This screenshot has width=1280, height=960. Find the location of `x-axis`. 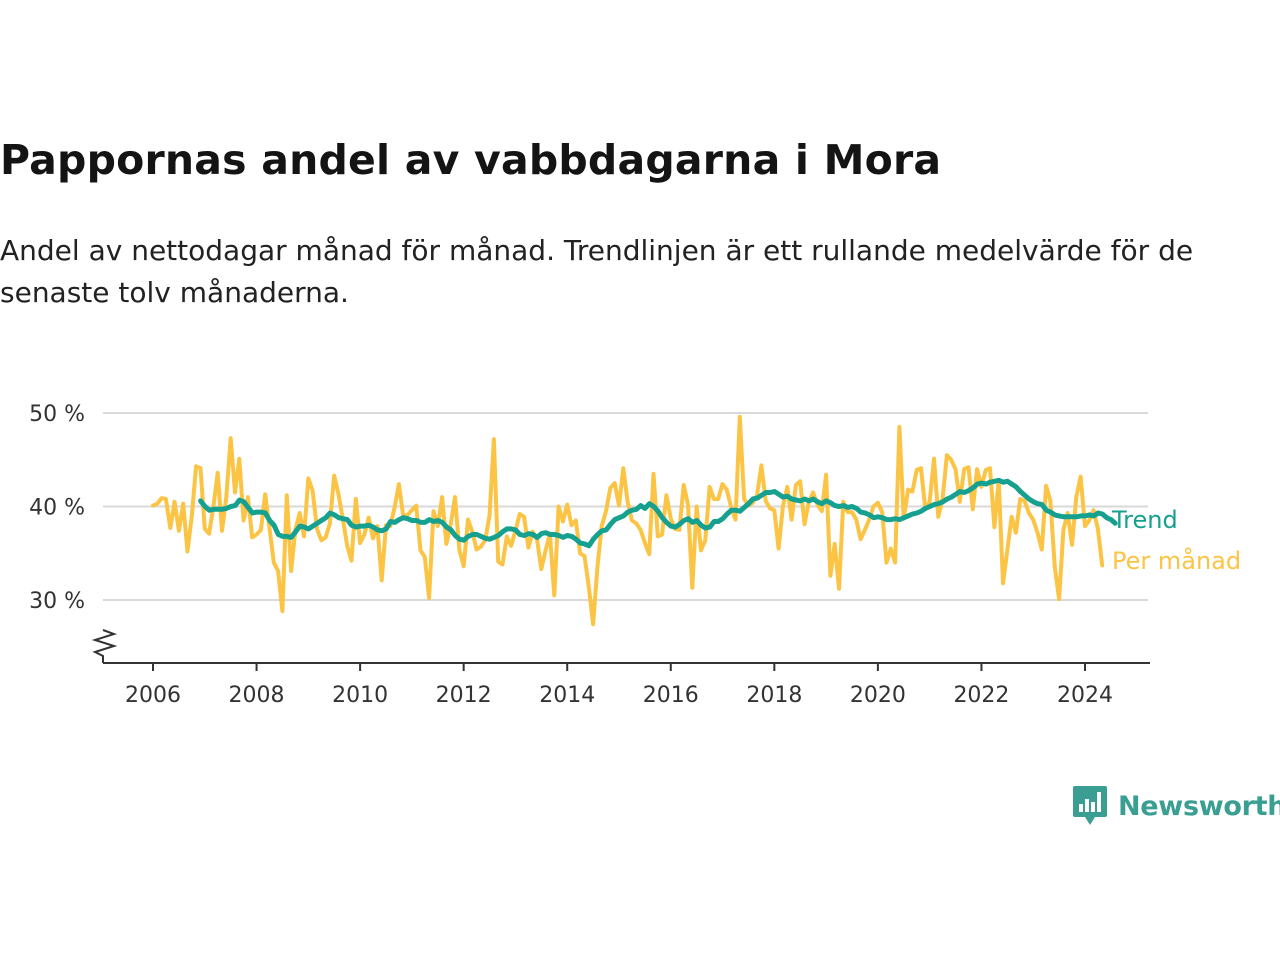

x-axis is located at coordinates (620, 646).